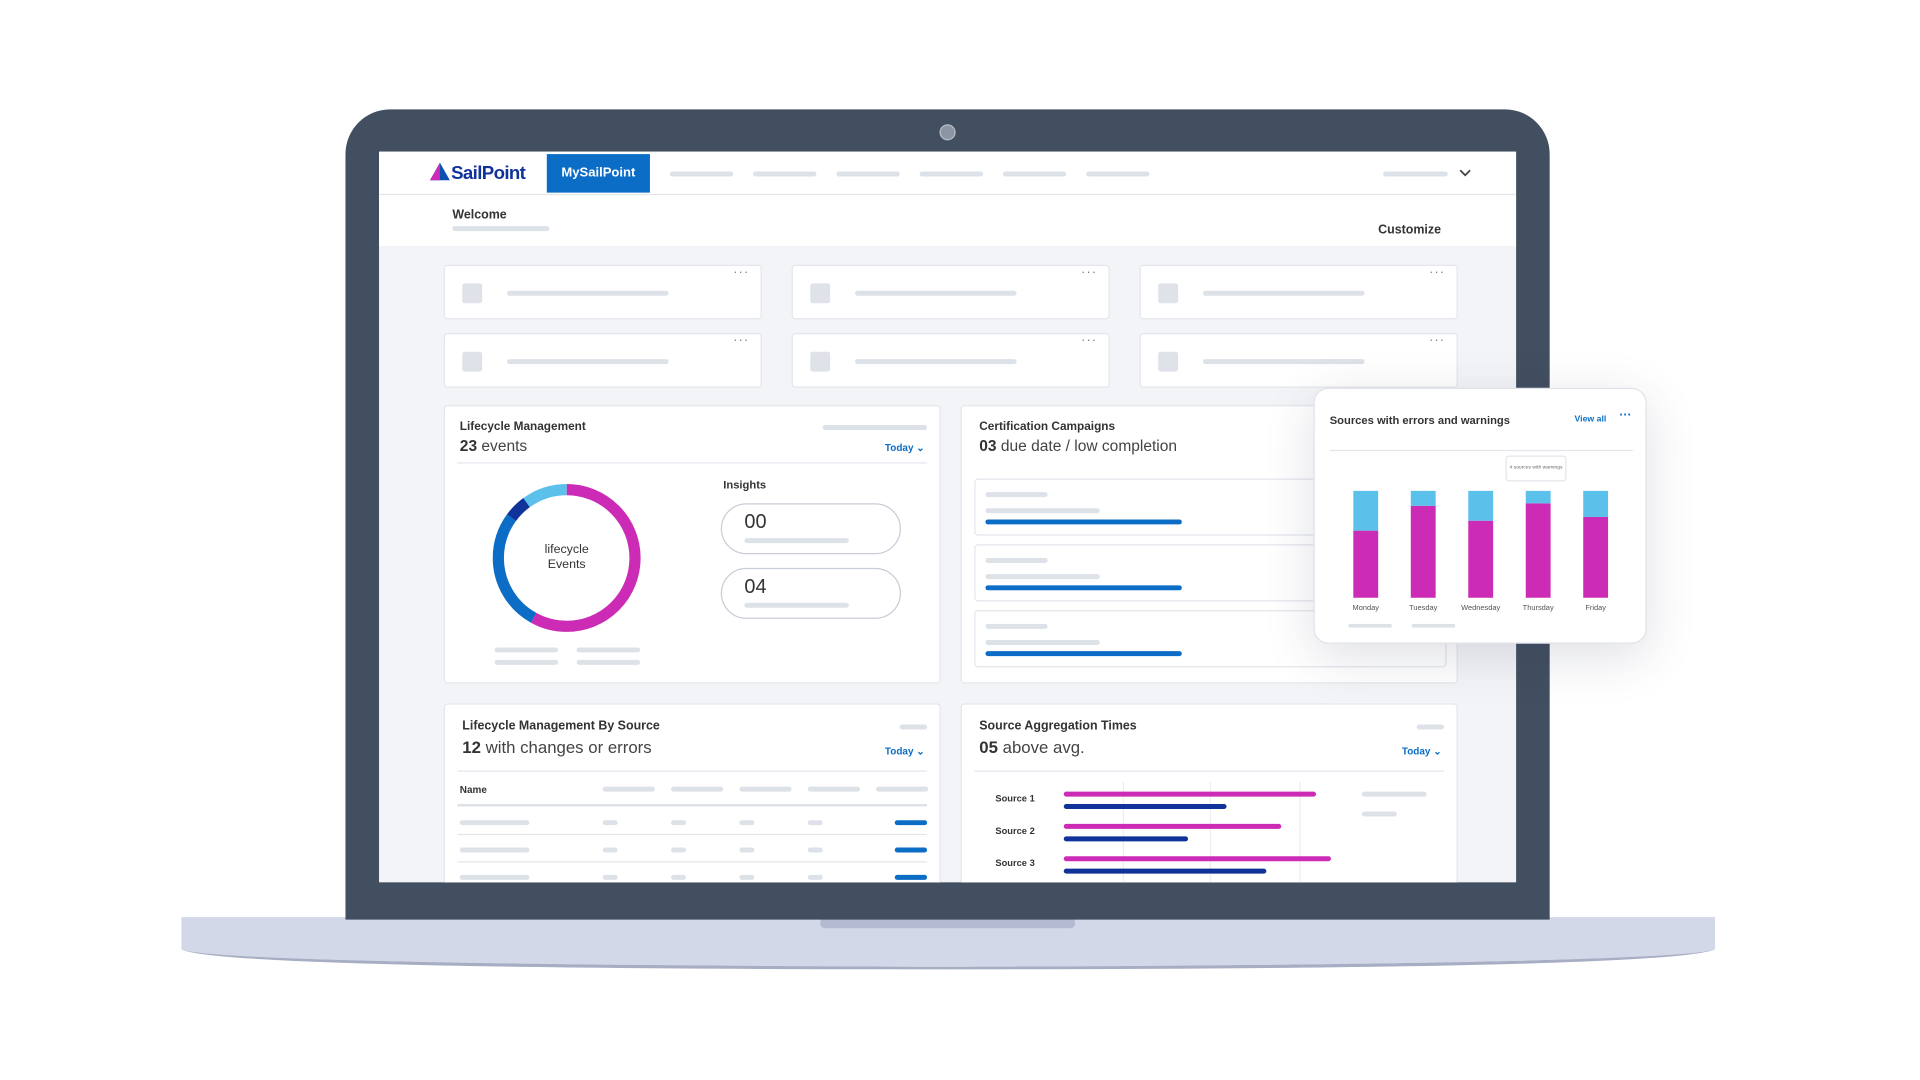 The height and width of the screenshot is (1080, 1920). Describe the element at coordinates (745, 484) in the screenshot. I see `insights-title: Insights` at that location.